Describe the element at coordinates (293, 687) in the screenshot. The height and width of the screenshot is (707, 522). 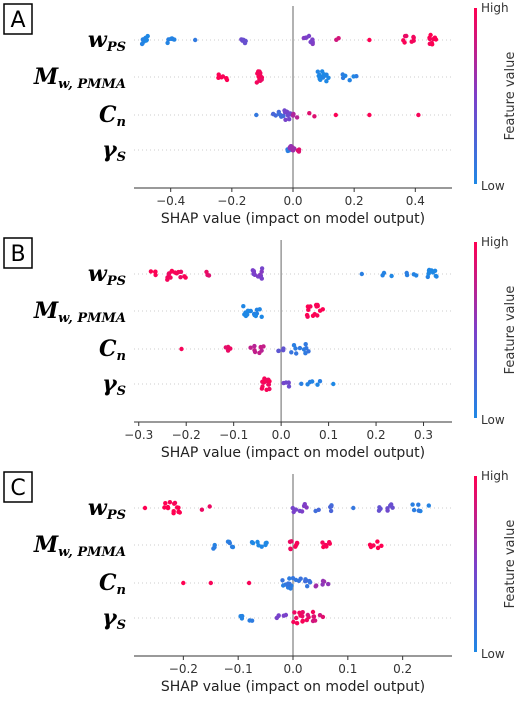
I see `x-axis-title: SHAP value (impact on model output)` at that location.